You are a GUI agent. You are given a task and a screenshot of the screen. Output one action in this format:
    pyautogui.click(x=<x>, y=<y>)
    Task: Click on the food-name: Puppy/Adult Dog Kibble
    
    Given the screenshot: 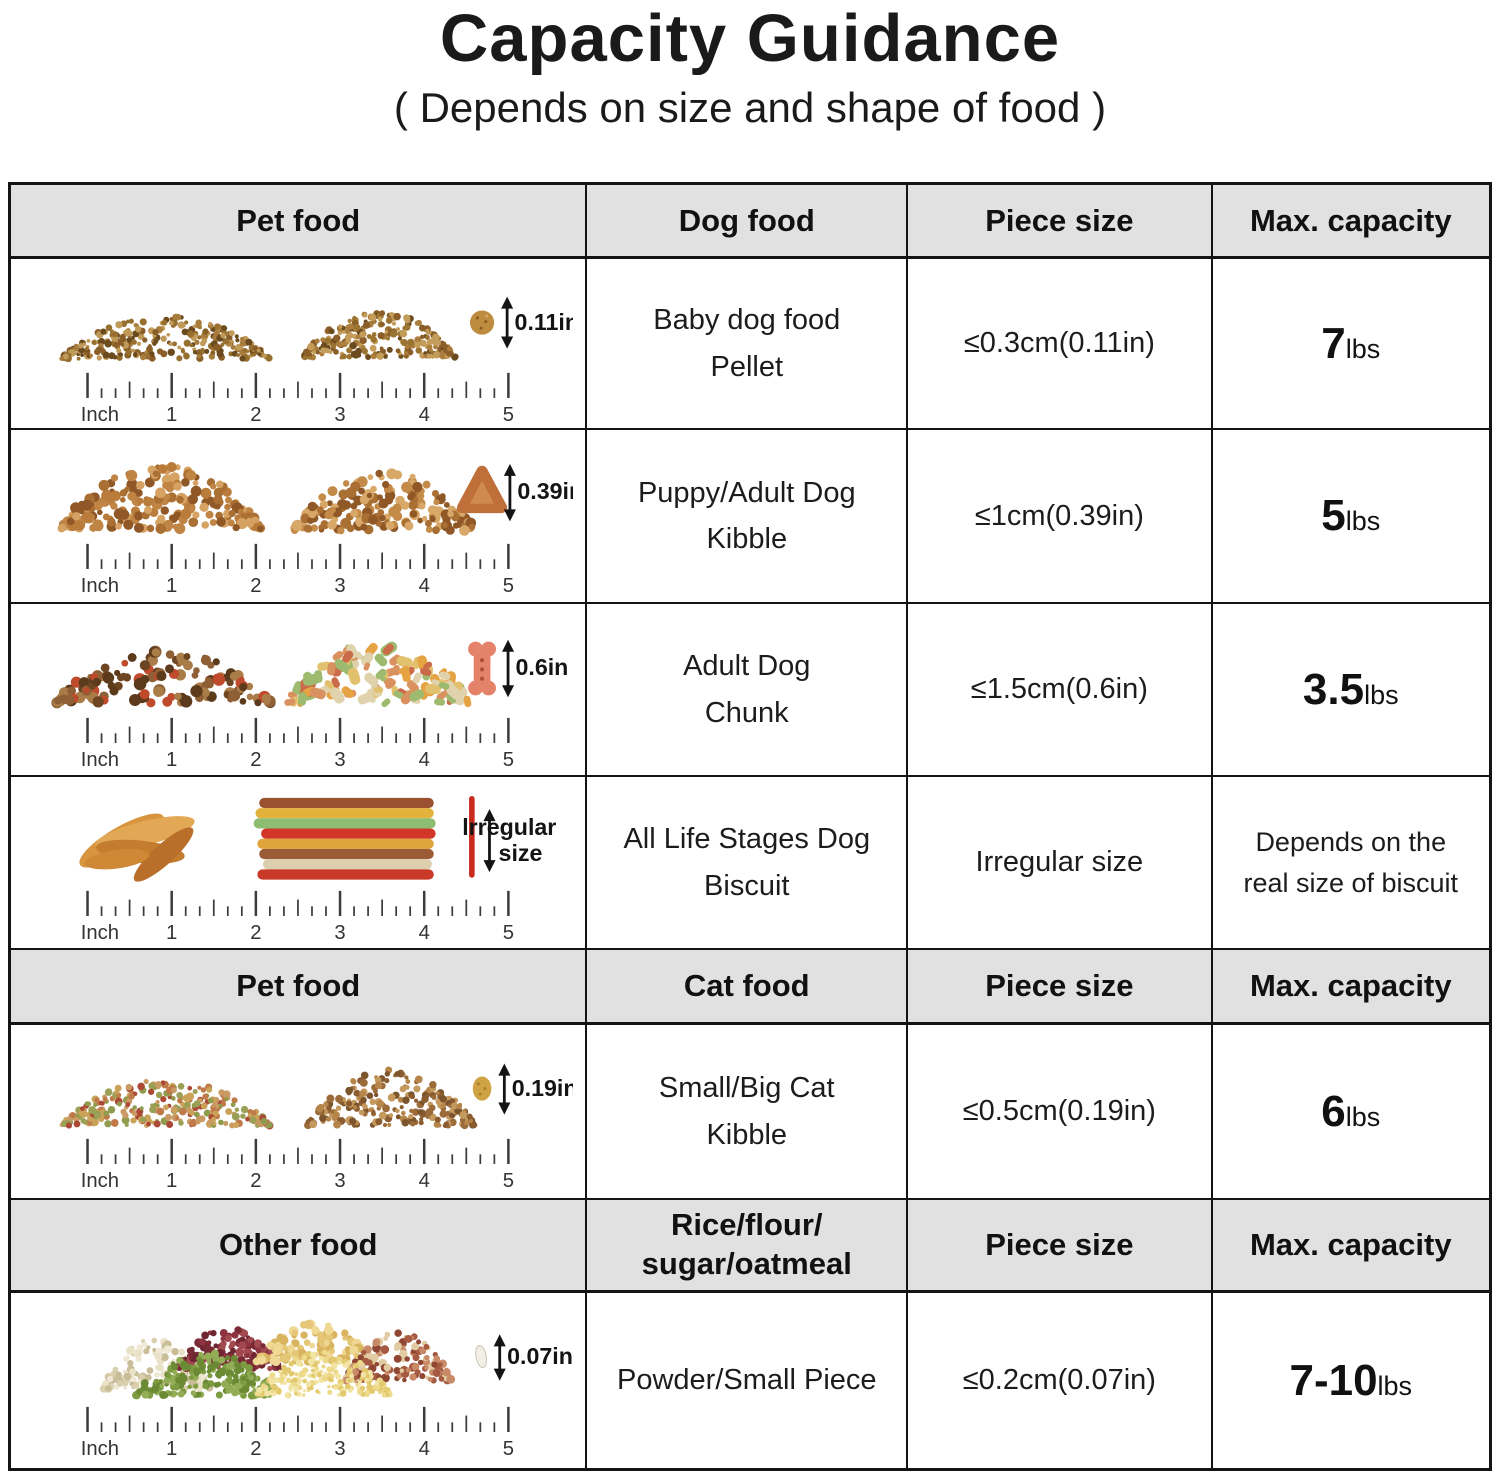 What is the action you would take?
    pyautogui.click(x=748, y=517)
    